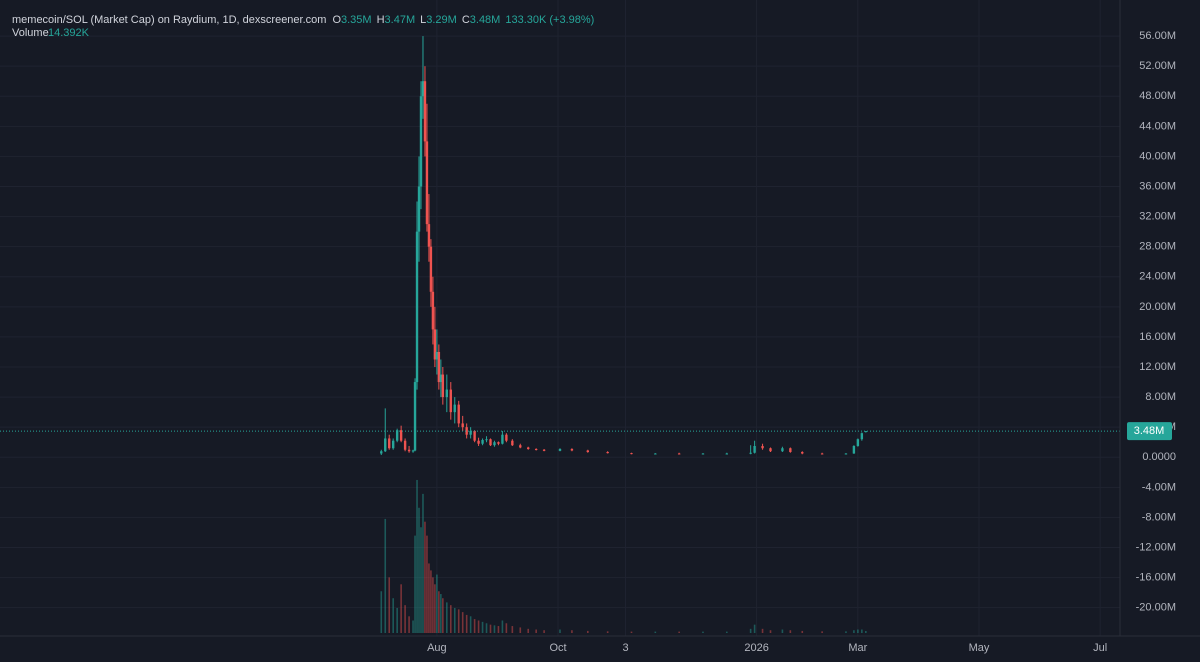 This screenshot has height=662, width=1200. What do you see at coordinates (1100, 648) in the screenshot?
I see `x-tick-label: Jul` at bounding box center [1100, 648].